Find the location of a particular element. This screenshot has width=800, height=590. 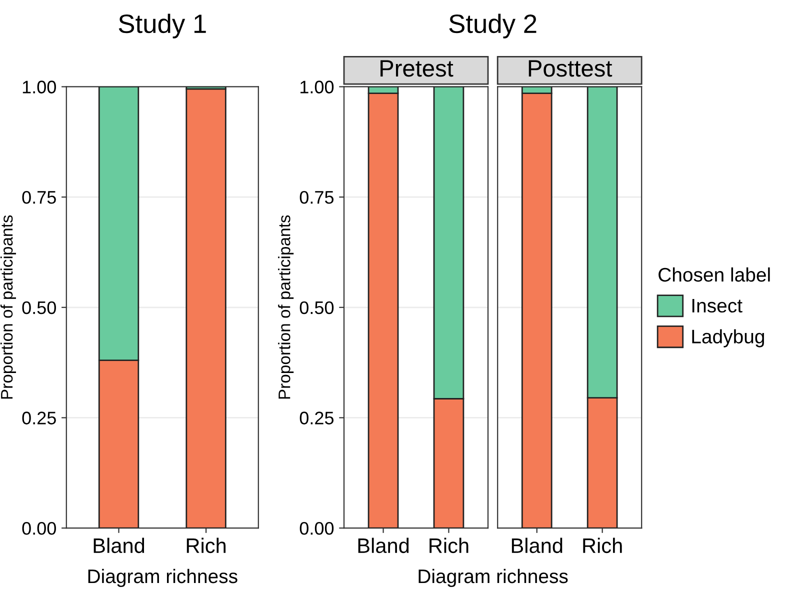

legend-title: Chosen label is located at coordinates (714, 274).